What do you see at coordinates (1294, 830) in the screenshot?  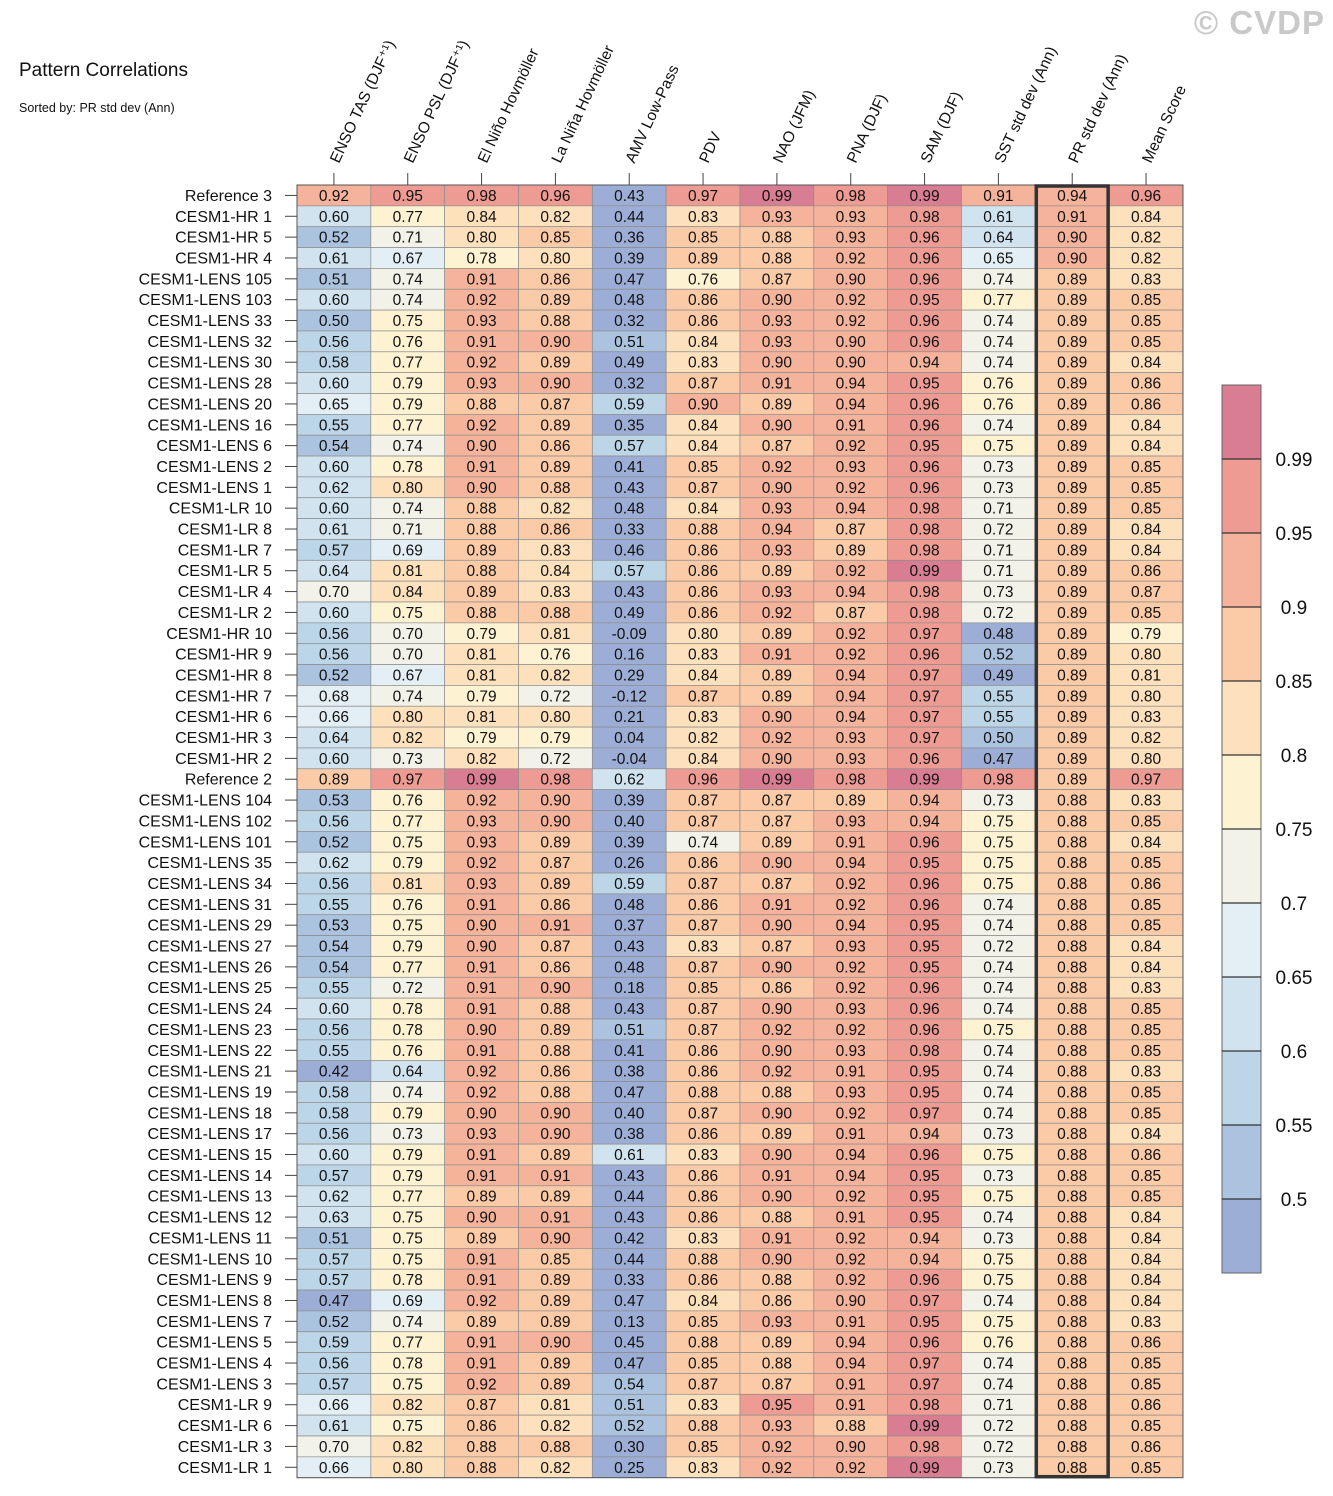 I see `colorbar-tick-label: 0.75` at bounding box center [1294, 830].